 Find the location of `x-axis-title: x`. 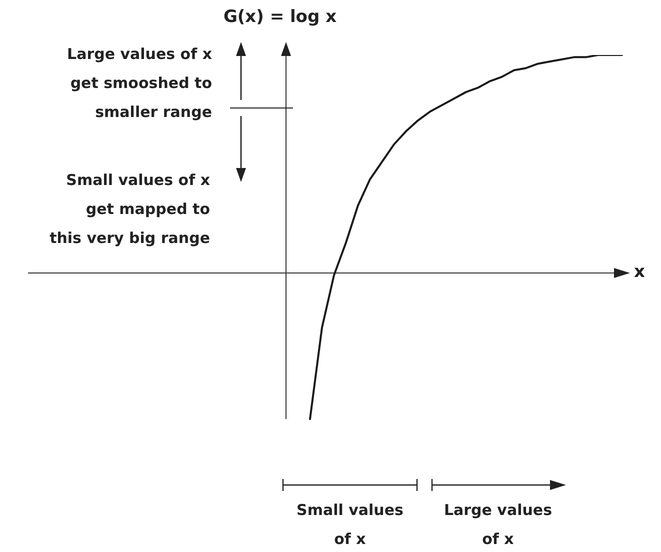

x-axis-title: x is located at coordinates (639, 272).